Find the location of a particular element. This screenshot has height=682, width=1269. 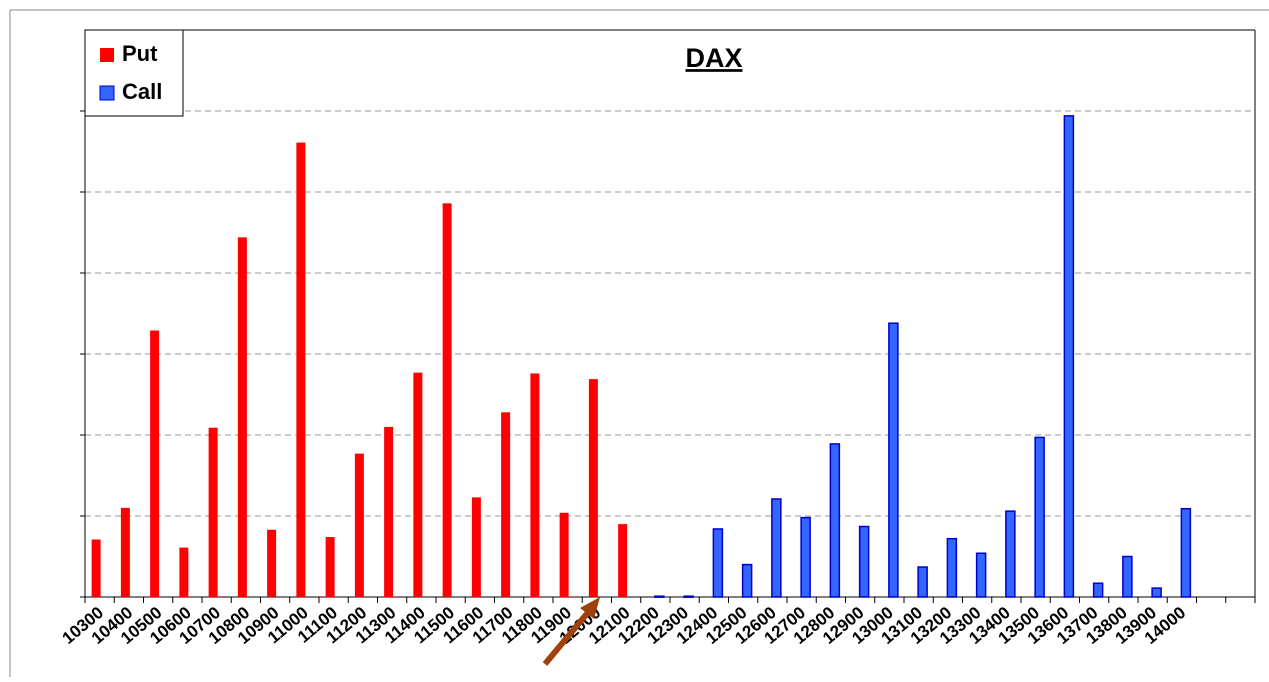

arrow is located at coordinates (567, 637).